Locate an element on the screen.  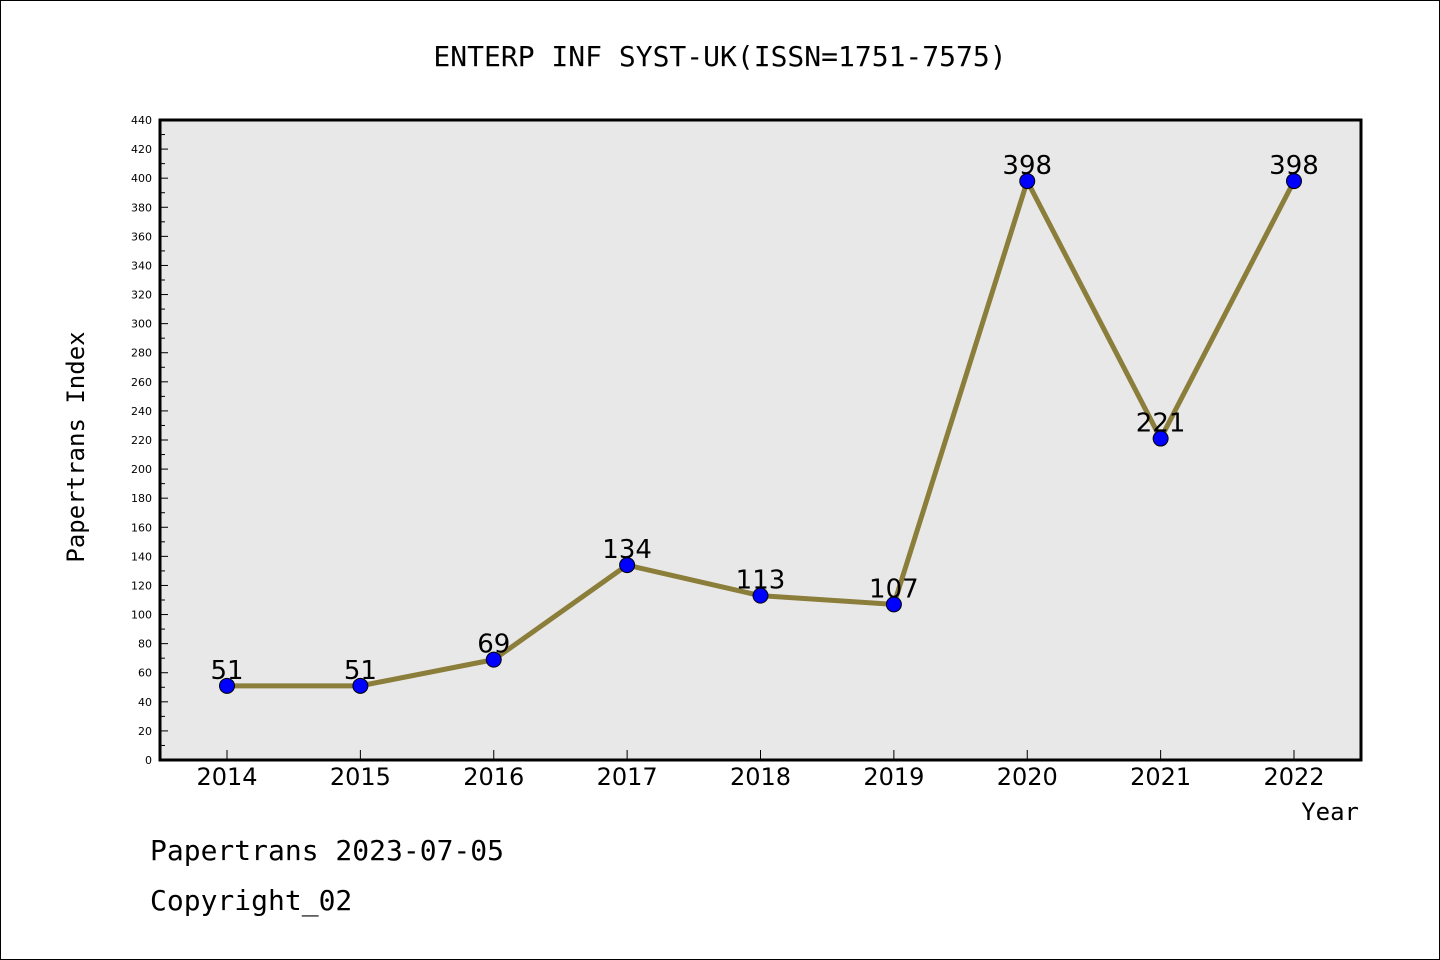
footer-copyright: Copyright_02 is located at coordinates (251, 900).